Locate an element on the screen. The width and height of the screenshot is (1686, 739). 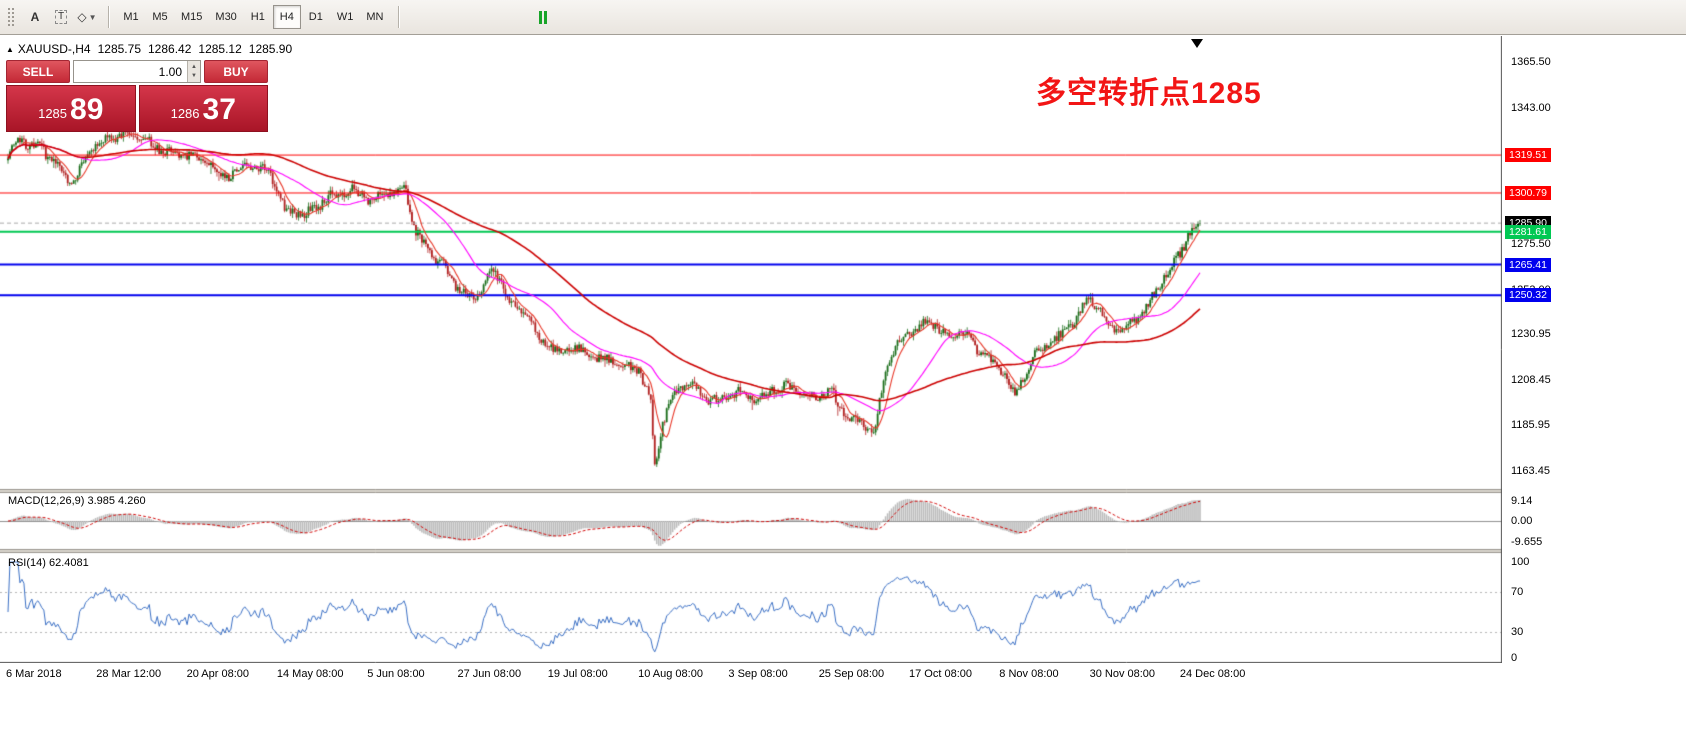
ohlc-open: 1285.75 is located at coordinates (119, 49).